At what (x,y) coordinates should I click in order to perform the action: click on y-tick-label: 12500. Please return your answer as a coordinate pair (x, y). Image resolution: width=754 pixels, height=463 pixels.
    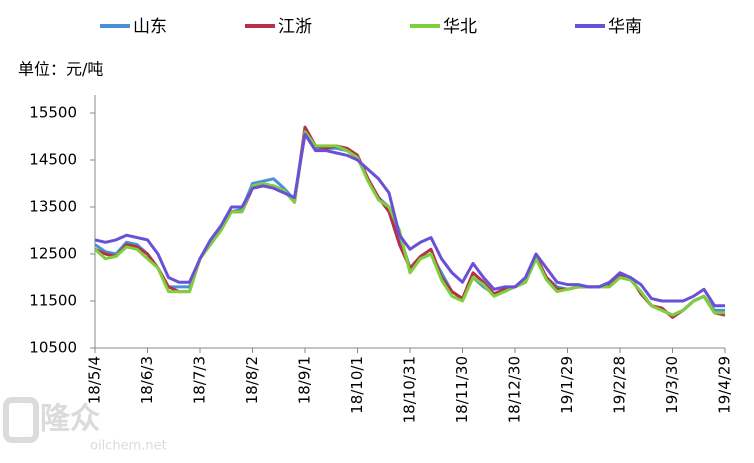
    Looking at the image, I should click on (53, 254).